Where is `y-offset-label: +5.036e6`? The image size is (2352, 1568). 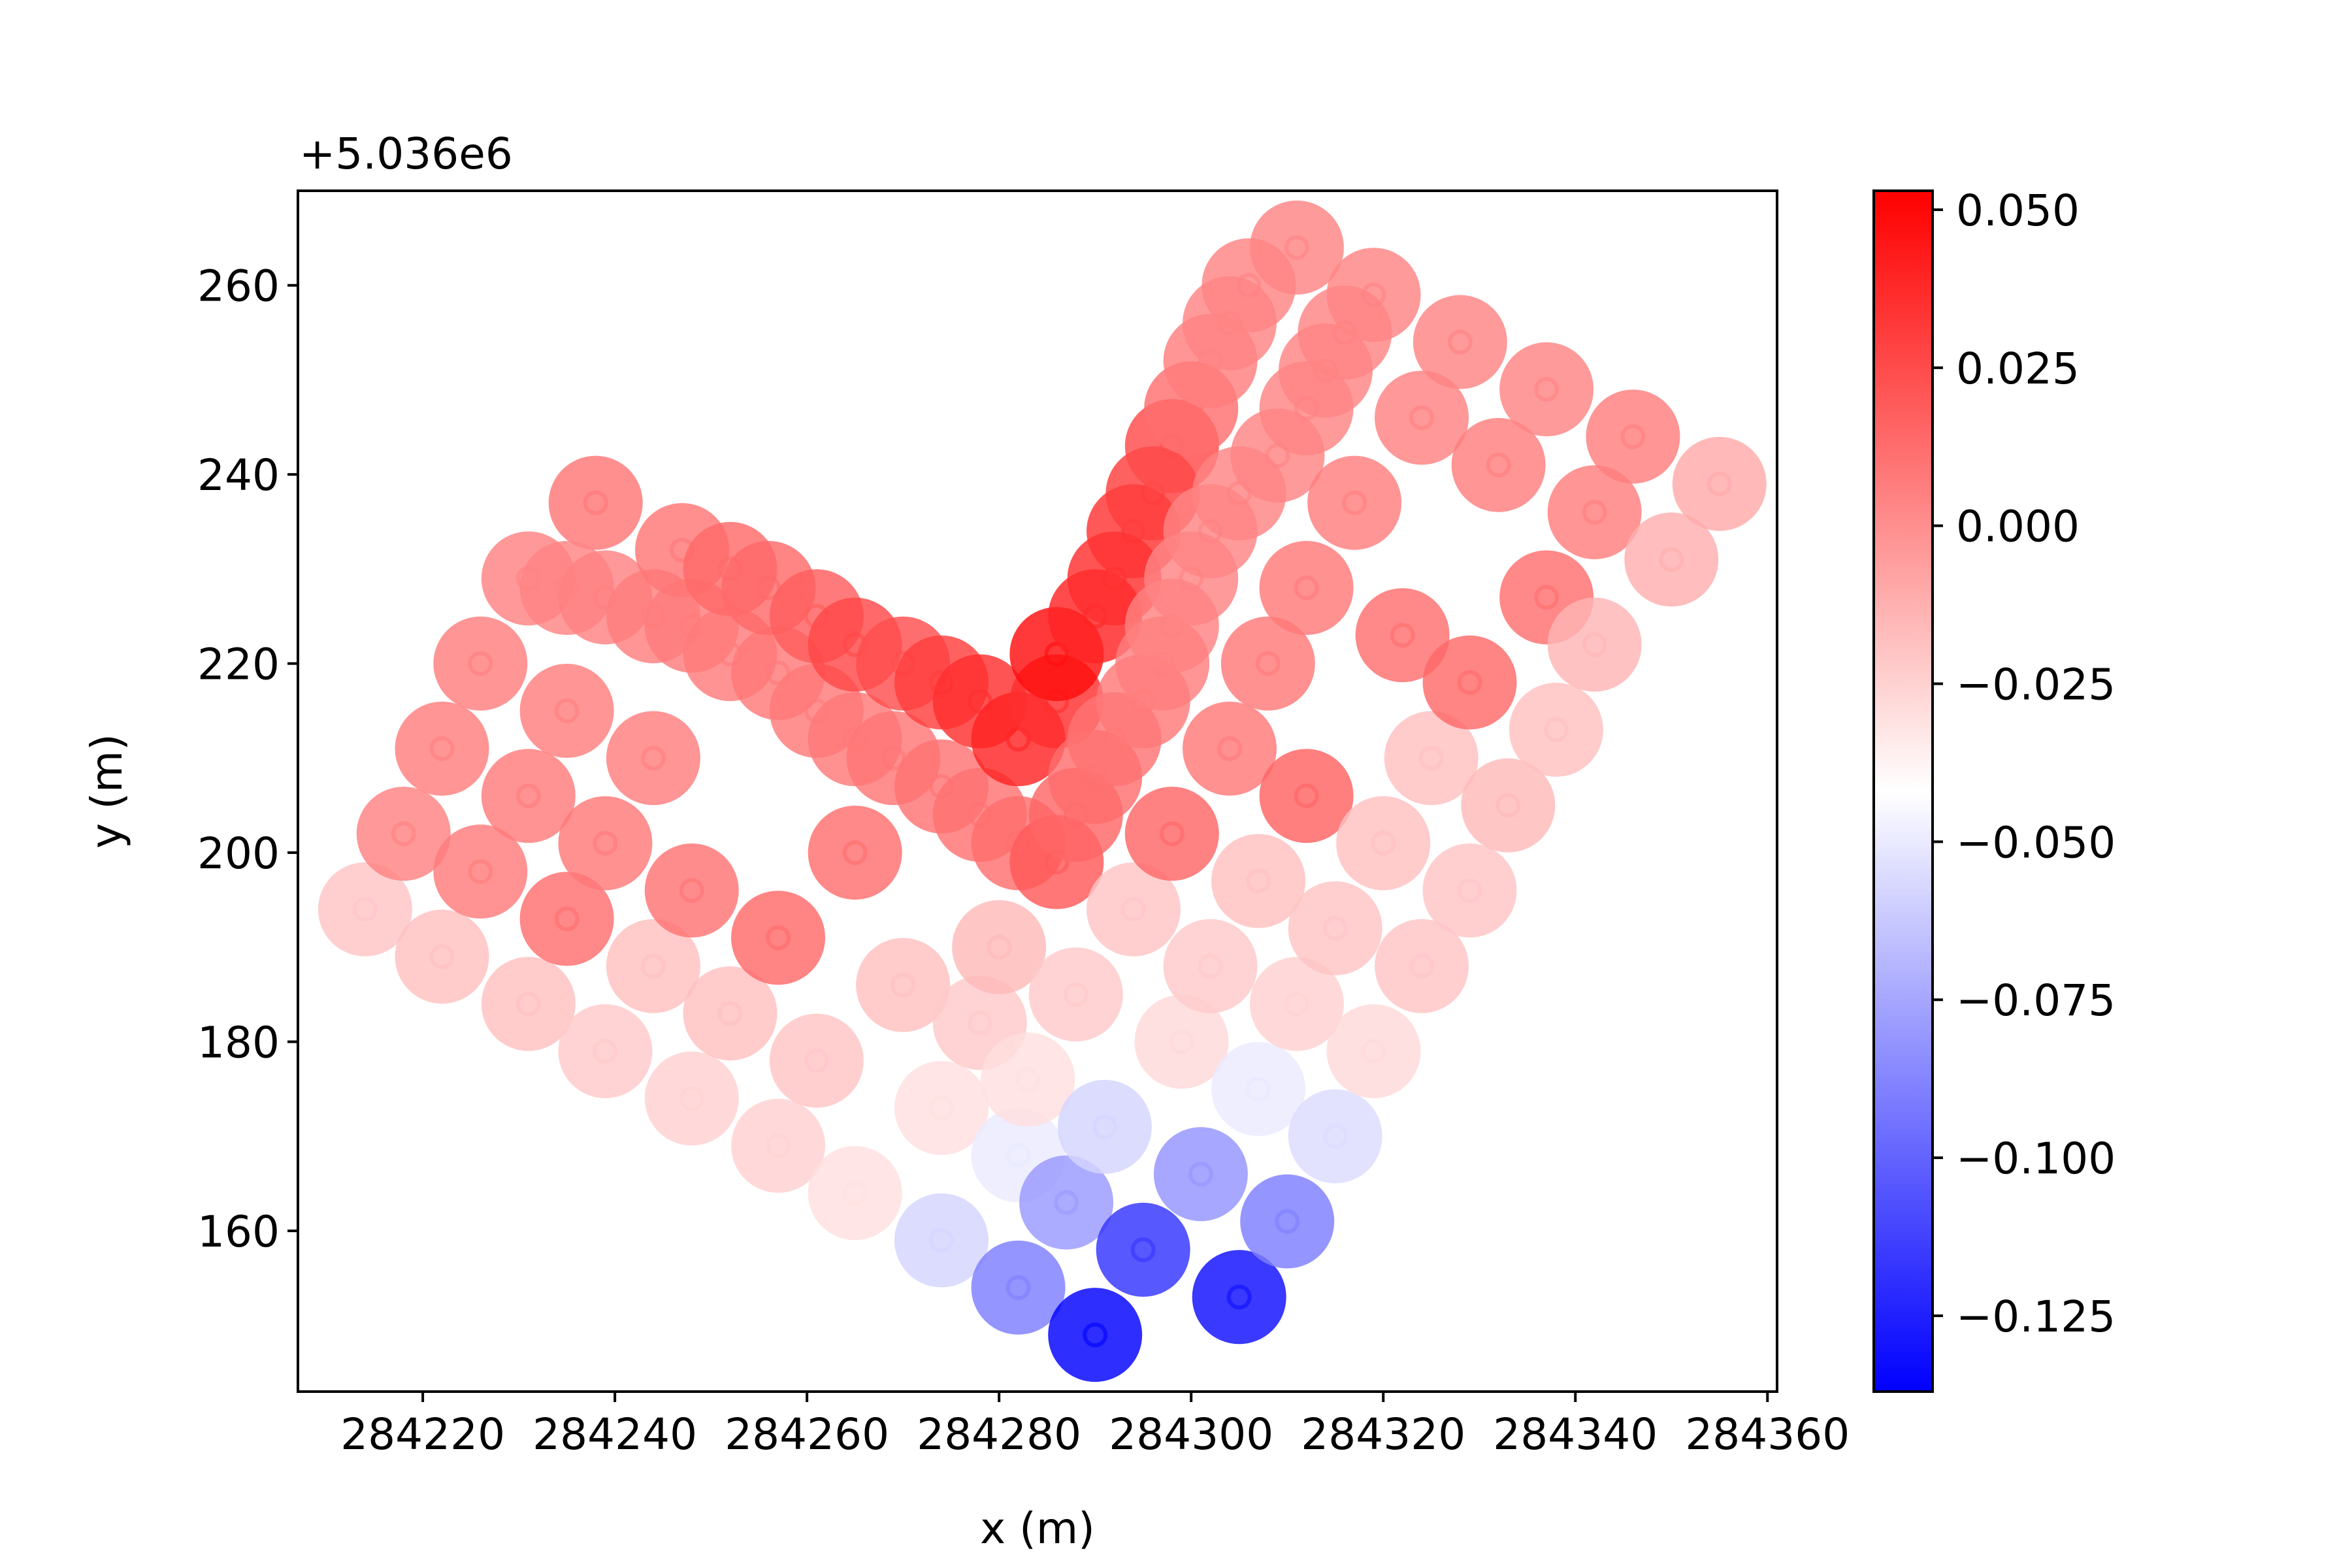
y-offset-label: +5.036e6 is located at coordinates (406, 154).